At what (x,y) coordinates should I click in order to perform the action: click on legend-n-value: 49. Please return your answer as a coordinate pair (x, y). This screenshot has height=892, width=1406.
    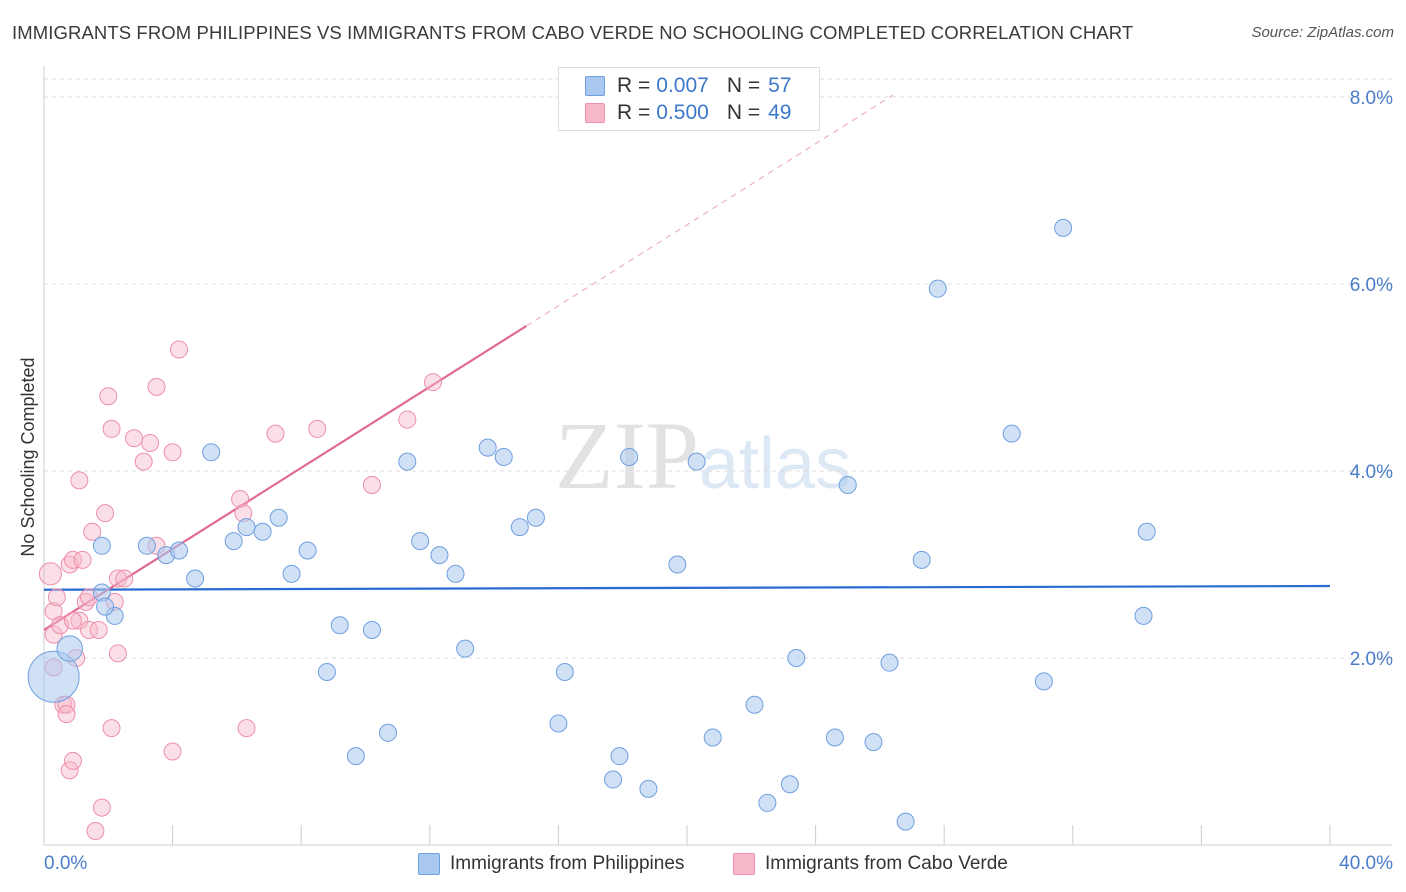
    Looking at the image, I should click on (780, 112).